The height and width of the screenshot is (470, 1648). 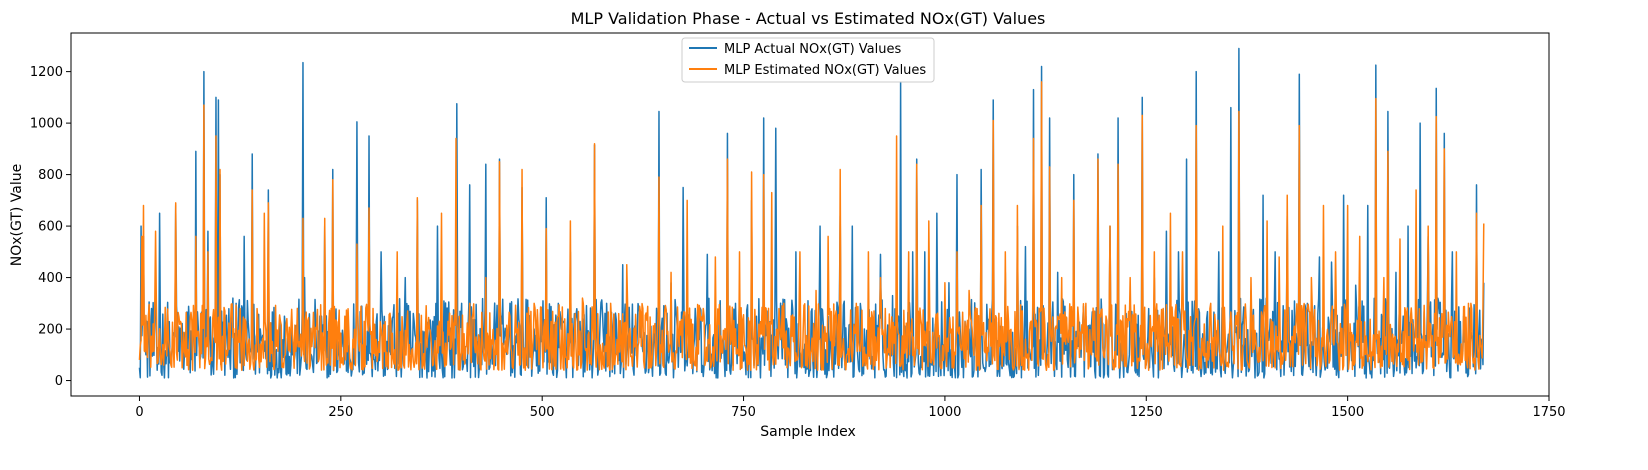 I want to click on y-tick-label: 800, so click(x=50, y=175).